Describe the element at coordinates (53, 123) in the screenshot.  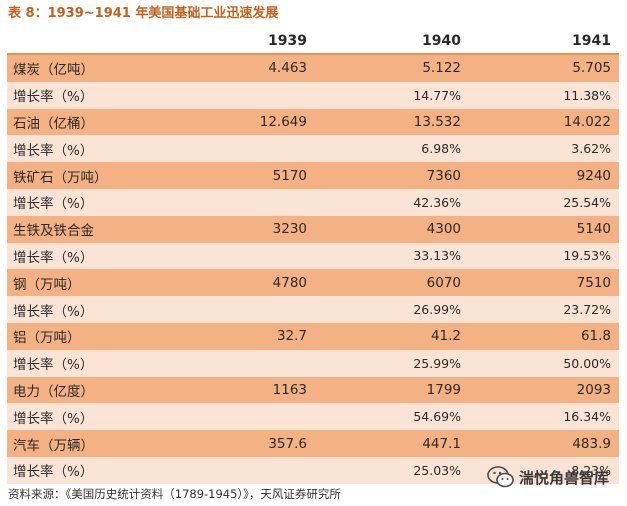
I see `row-label: 石油（亿桶）` at that location.